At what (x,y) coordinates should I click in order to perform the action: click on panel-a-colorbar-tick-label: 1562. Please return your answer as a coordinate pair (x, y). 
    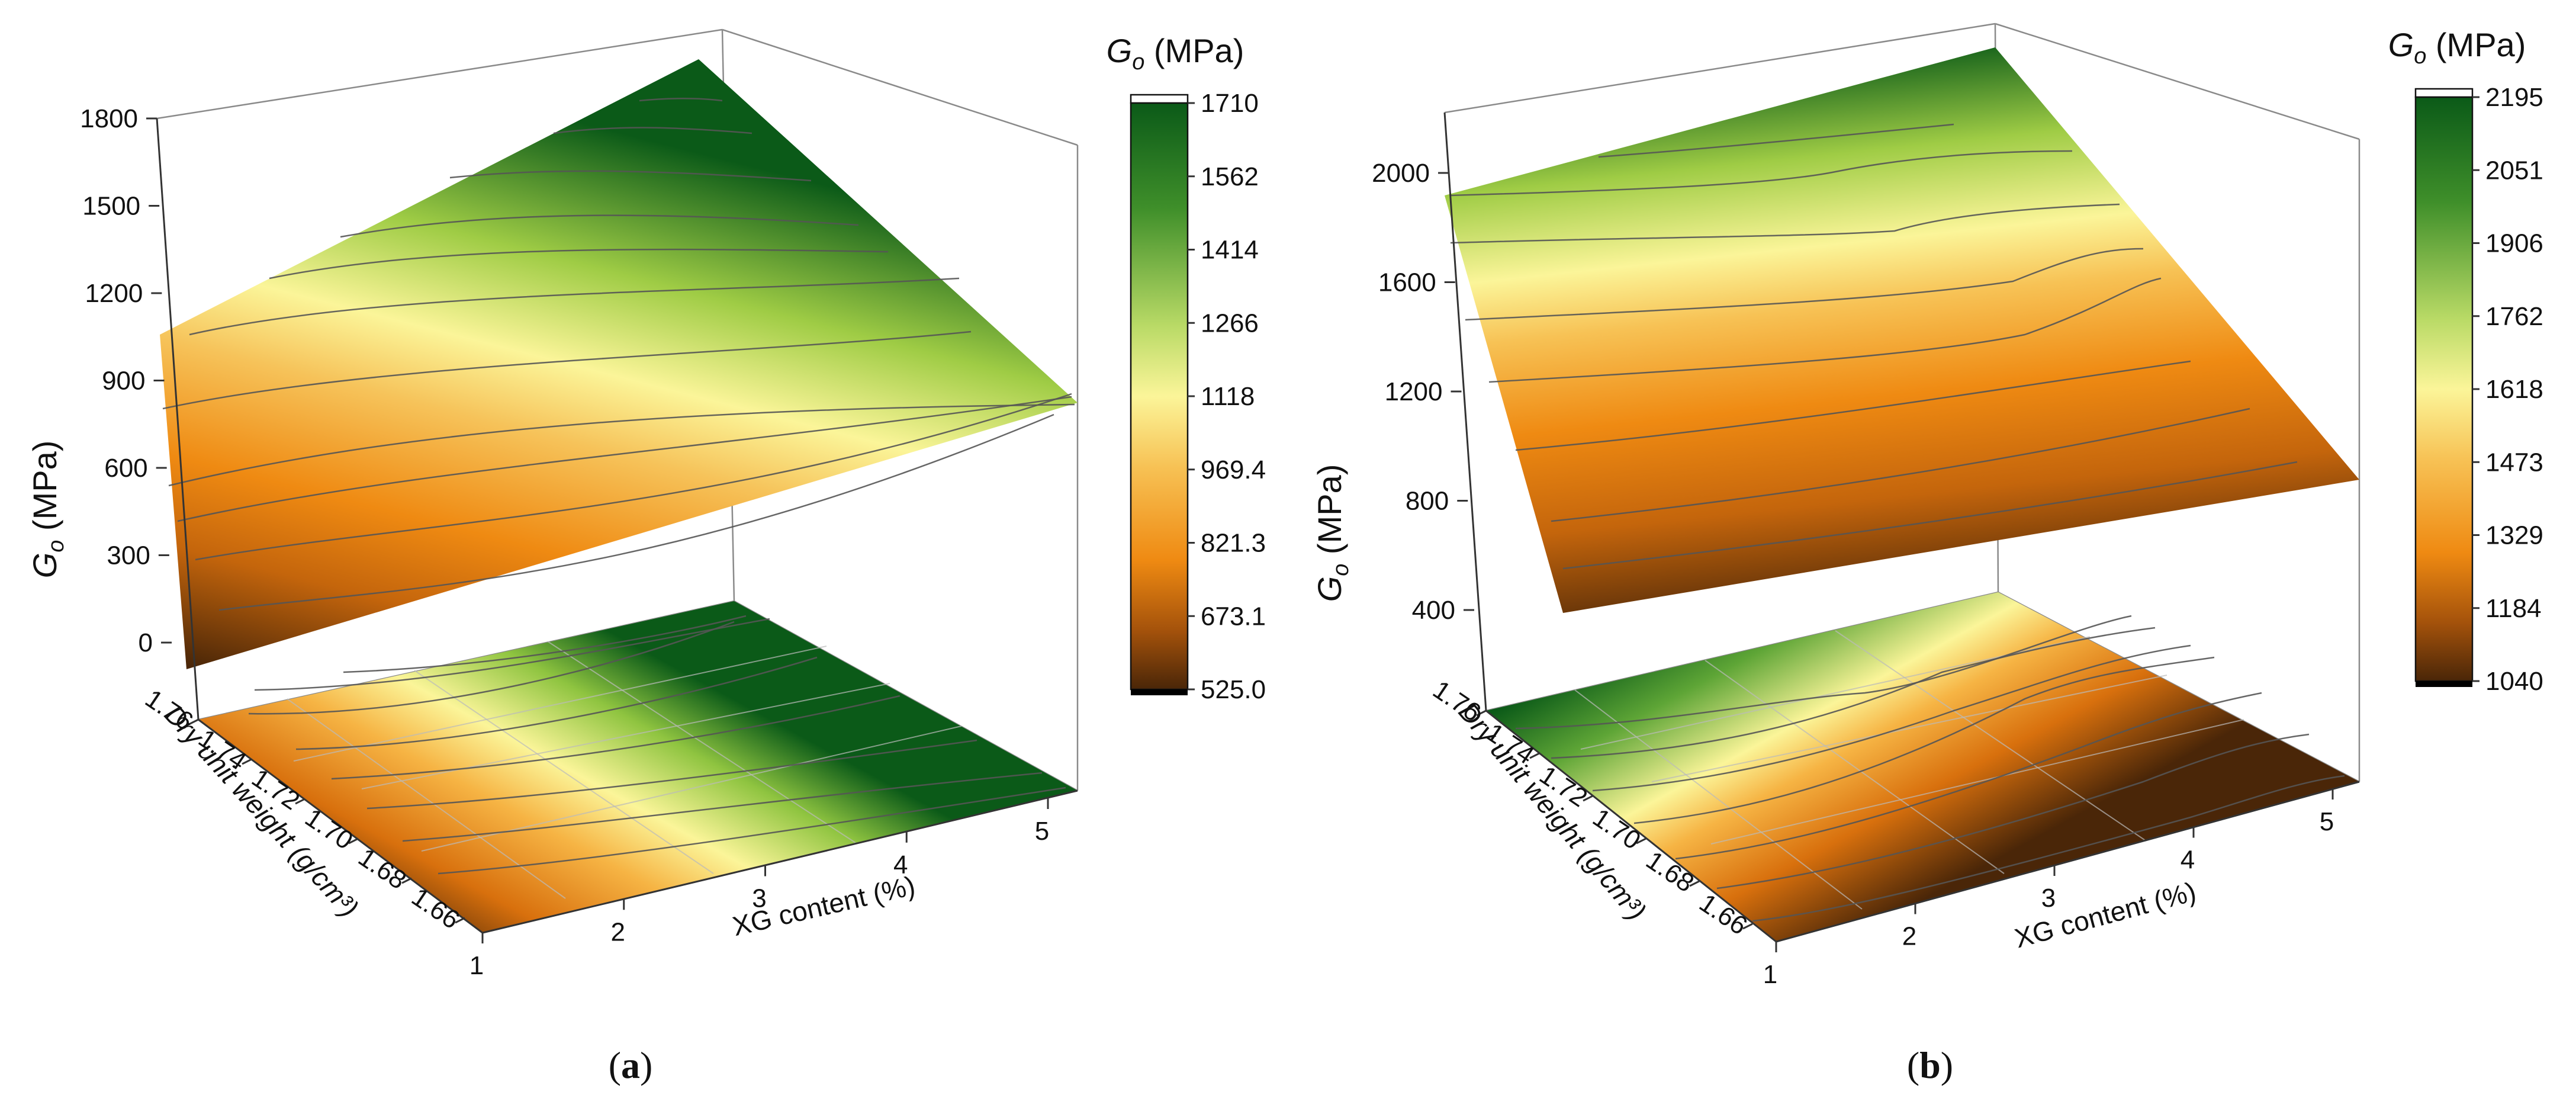
    Looking at the image, I should click on (1230, 176).